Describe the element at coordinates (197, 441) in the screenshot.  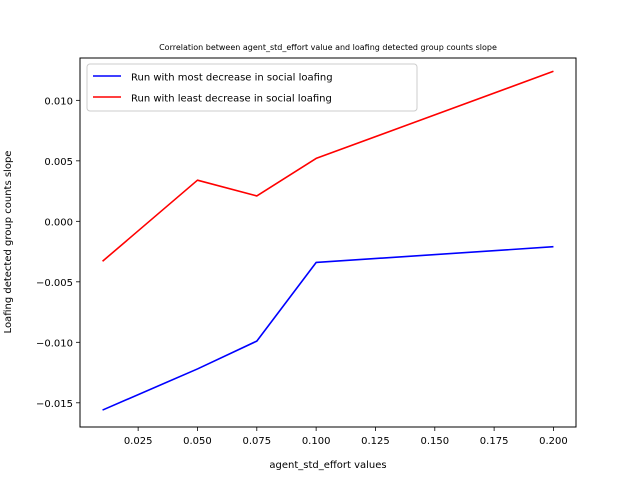
I see `x-tick-label: 0.050` at that location.